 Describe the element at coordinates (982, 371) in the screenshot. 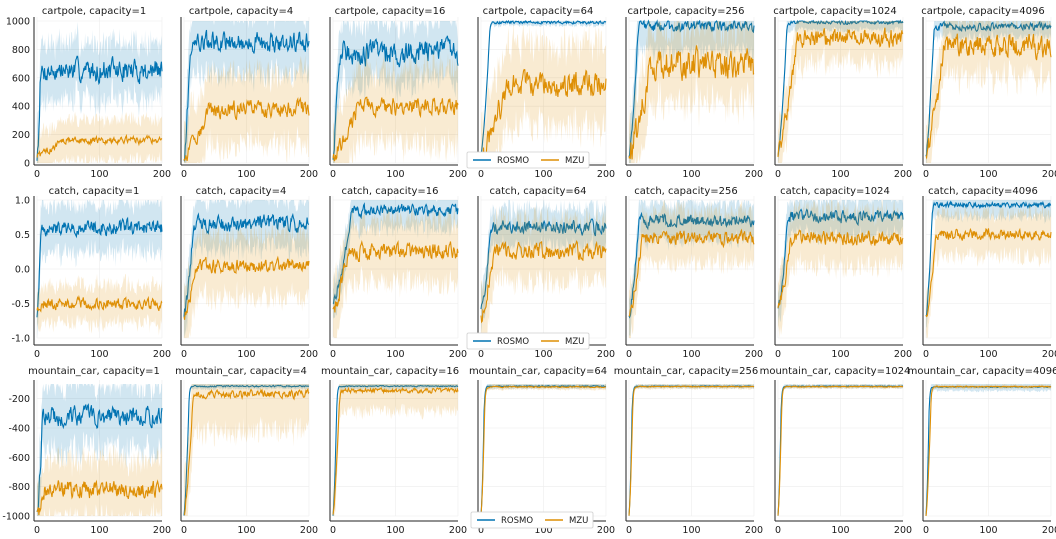

I see `panel-title: mountain_car, capacity=4096` at that location.